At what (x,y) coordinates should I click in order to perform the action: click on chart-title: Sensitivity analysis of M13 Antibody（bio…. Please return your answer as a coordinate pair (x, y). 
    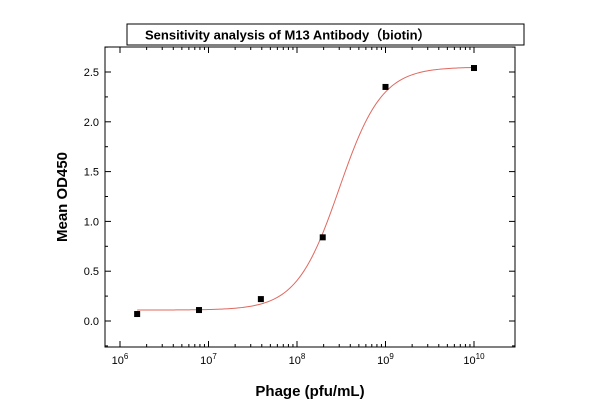
    Looking at the image, I should click on (288, 35).